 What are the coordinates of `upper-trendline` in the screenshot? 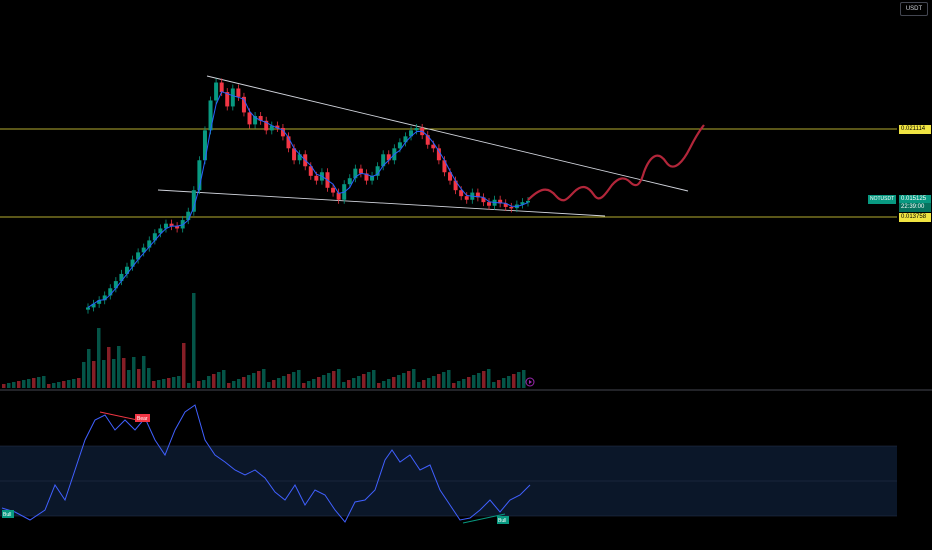 It's located at (447, 133).